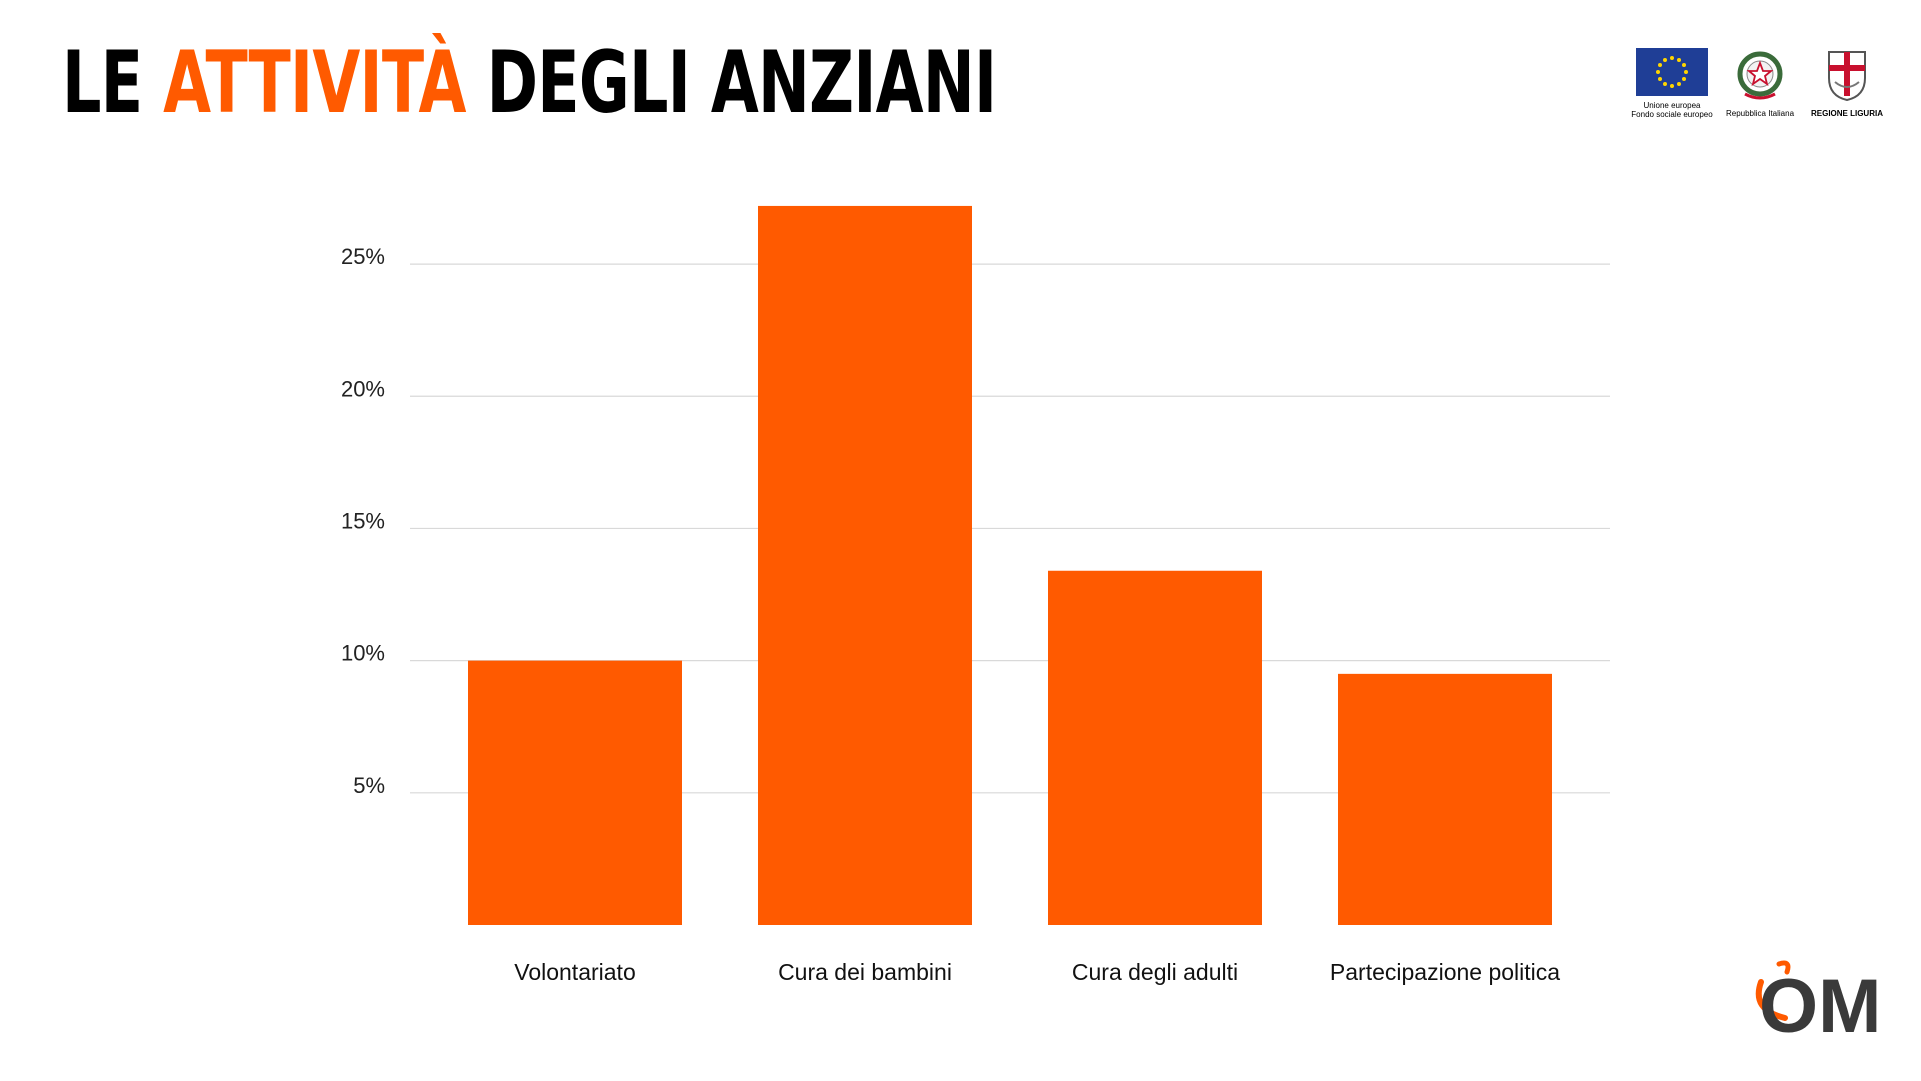 This screenshot has width=1921, height=1081. I want to click on y-tick-label: 15%, so click(363, 520).